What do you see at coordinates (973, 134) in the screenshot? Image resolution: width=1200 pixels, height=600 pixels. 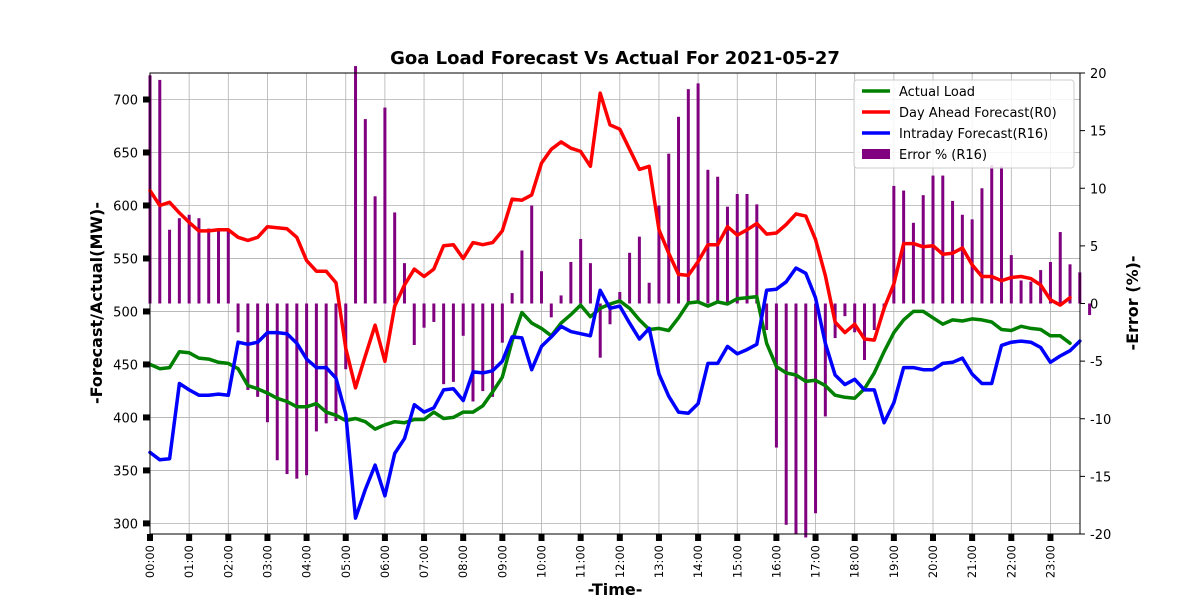 I see `legend-label: Intraday Forecast(R16)` at bounding box center [973, 134].